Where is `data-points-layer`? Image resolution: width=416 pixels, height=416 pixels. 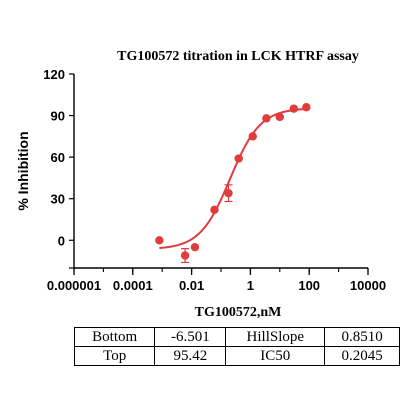
data-points-layer is located at coordinates (233, 183).